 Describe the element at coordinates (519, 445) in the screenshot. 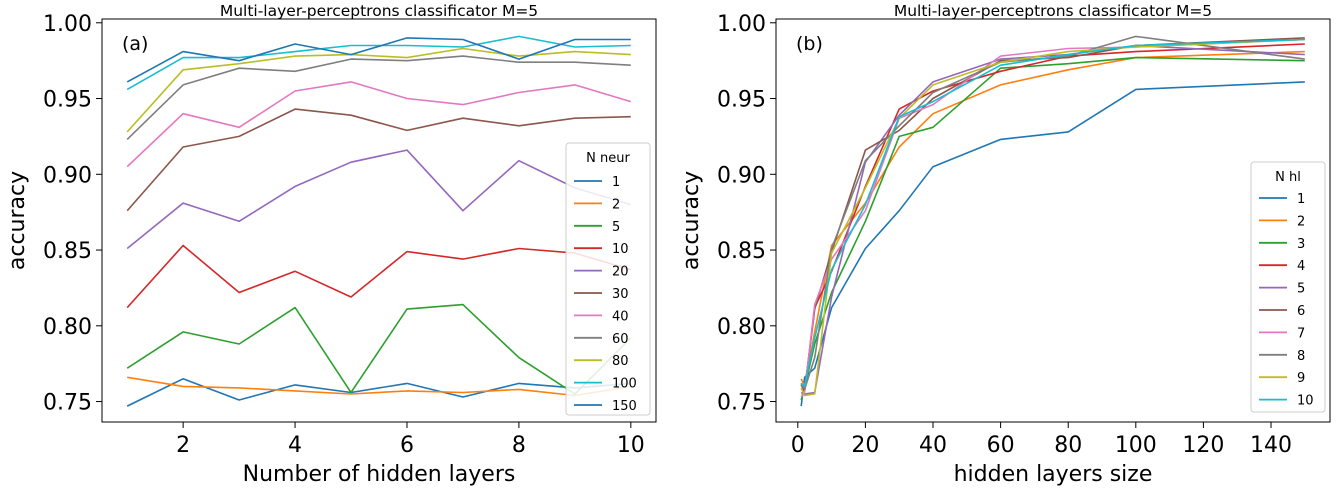

I see `x-tick-label: 8` at that location.